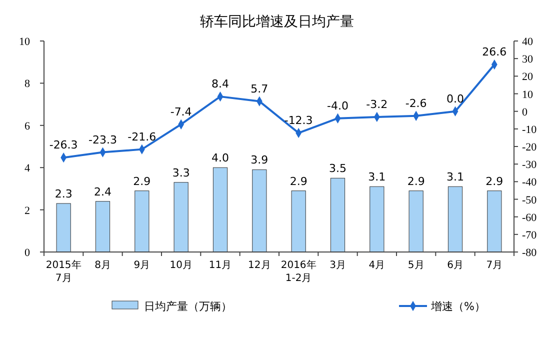  What do you see at coordinates (27, 210) in the screenshot?
I see `y-tick-label: 2` at bounding box center [27, 210].